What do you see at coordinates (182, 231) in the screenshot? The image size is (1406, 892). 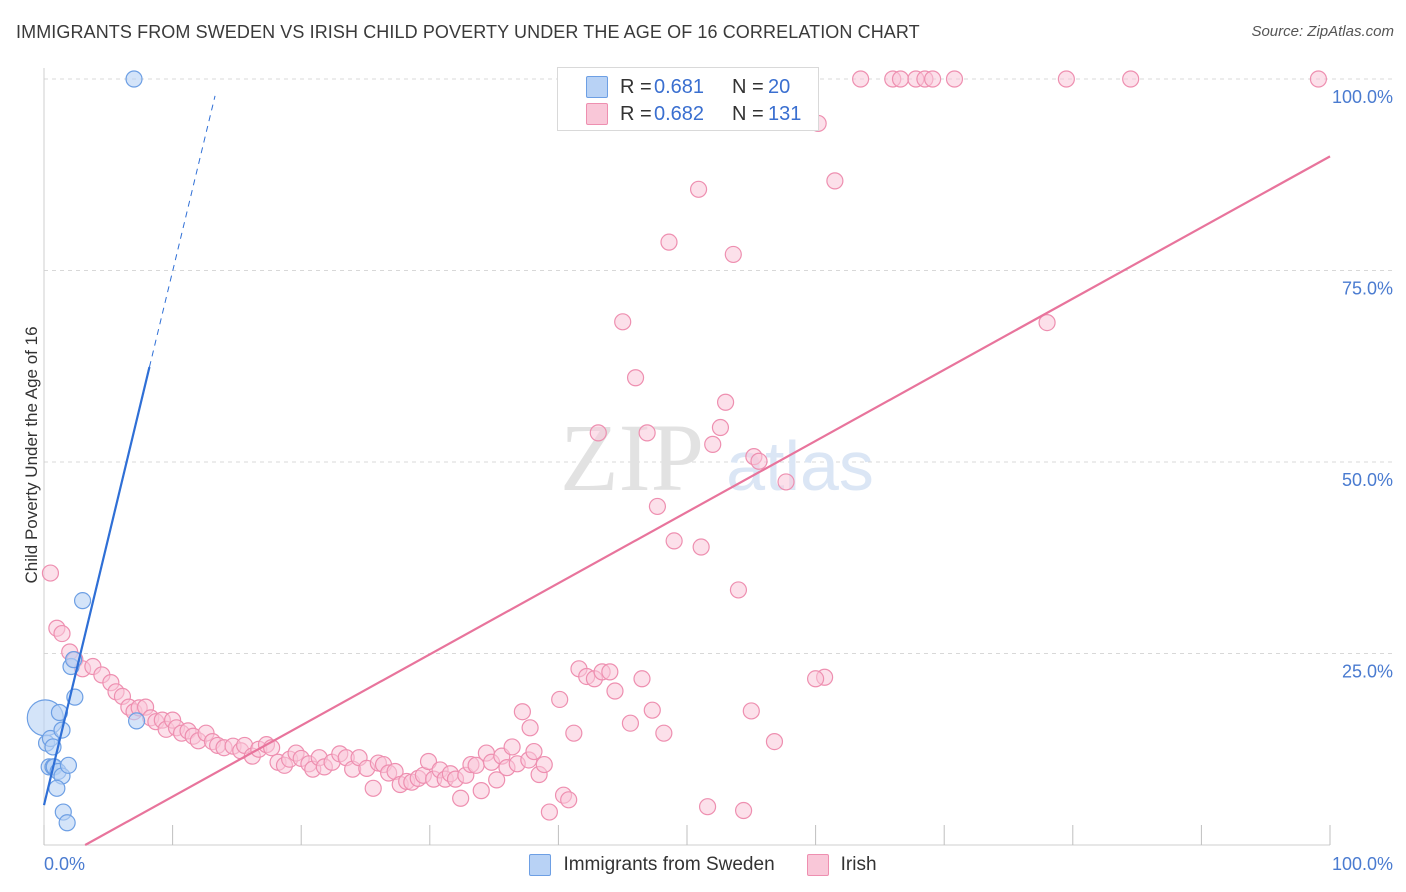 I see `sweden-trend-extension` at bounding box center [182, 231].